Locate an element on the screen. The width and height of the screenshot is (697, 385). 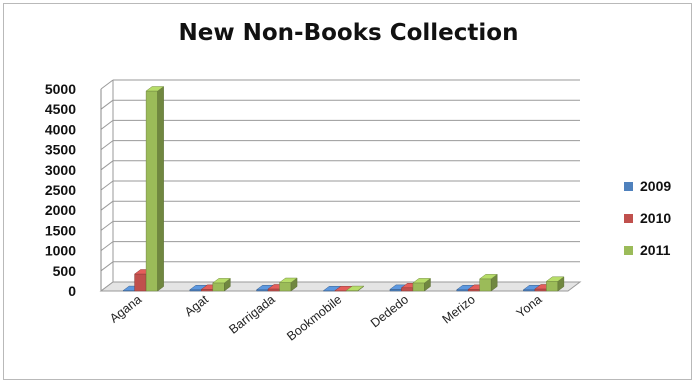
y-tick-label: 1500 is located at coordinates (60, 230).